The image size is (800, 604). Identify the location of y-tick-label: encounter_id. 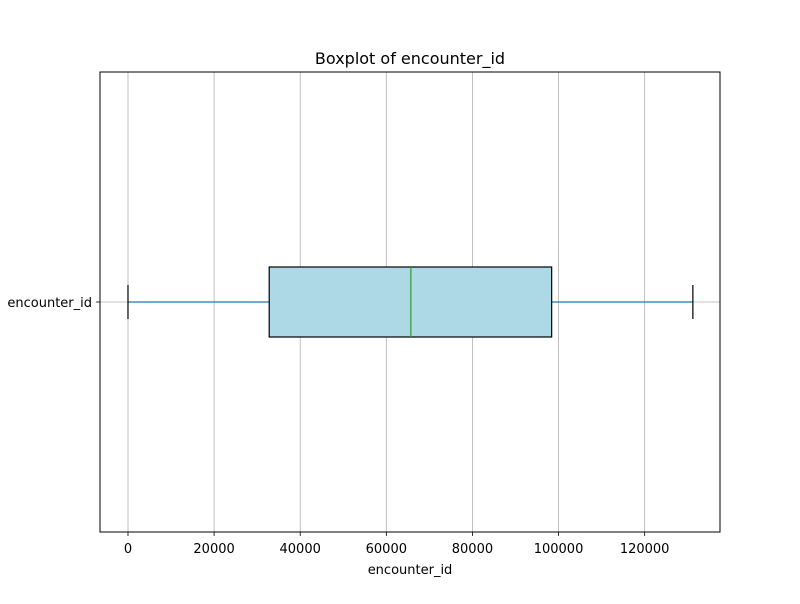
(49, 303).